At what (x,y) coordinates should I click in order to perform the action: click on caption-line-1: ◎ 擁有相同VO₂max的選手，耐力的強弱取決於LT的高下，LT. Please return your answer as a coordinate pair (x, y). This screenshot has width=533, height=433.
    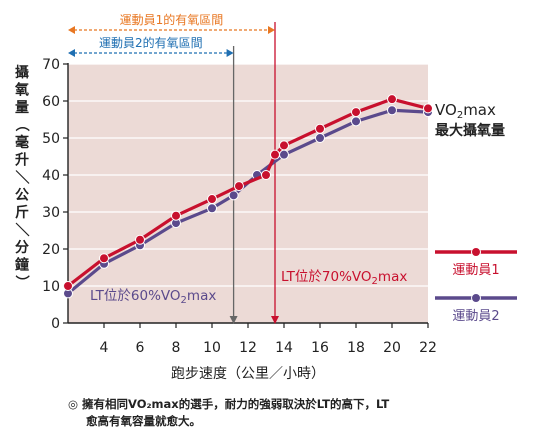
    Looking at the image, I should click on (229, 404).